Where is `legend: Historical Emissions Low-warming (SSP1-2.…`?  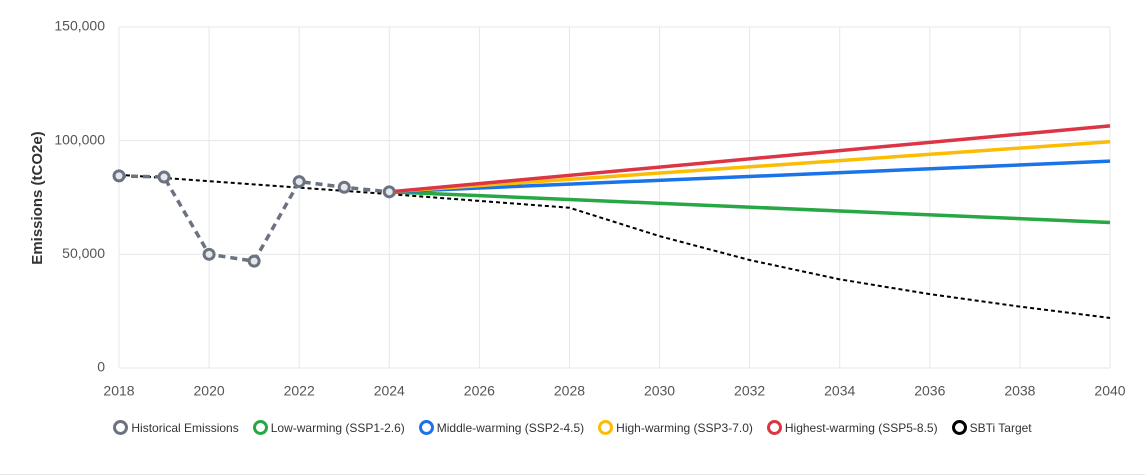 legend: Historical Emissions Low-warming (SSP1-2.… is located at coordinates (572, 427).